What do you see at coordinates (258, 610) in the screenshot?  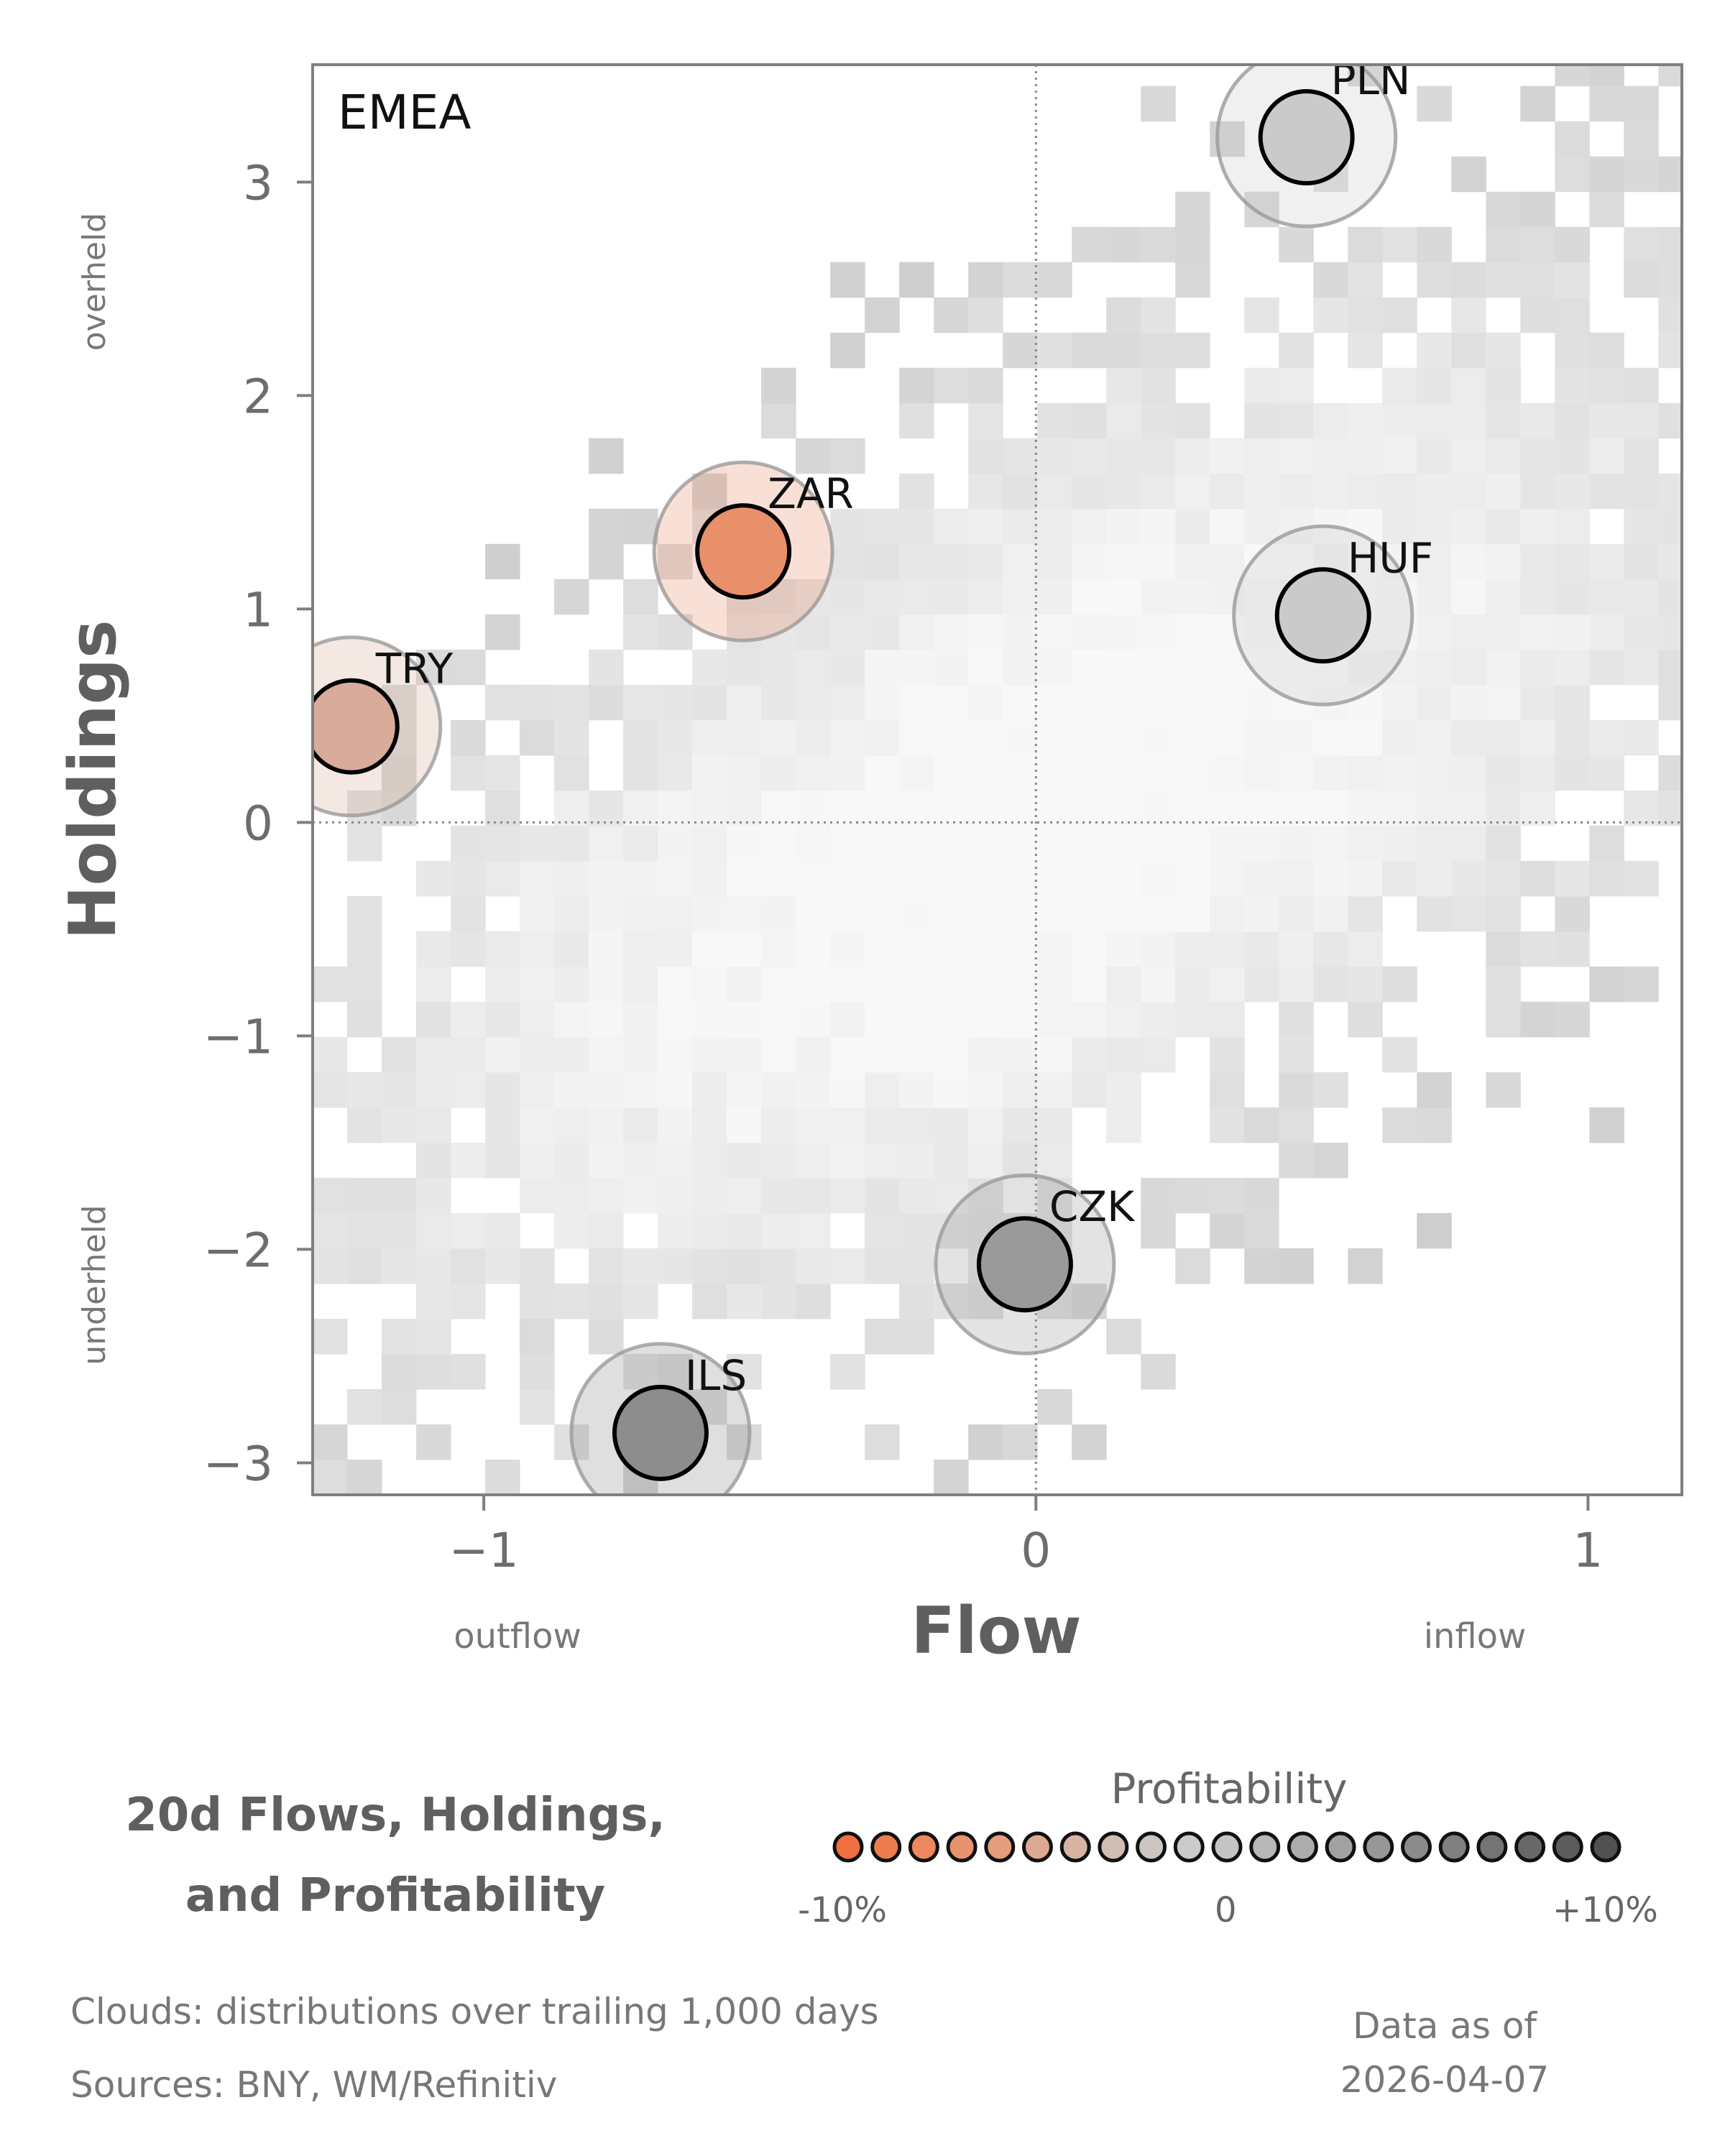 I see `y-tick-label: 1` at bounding box center [258, 610].